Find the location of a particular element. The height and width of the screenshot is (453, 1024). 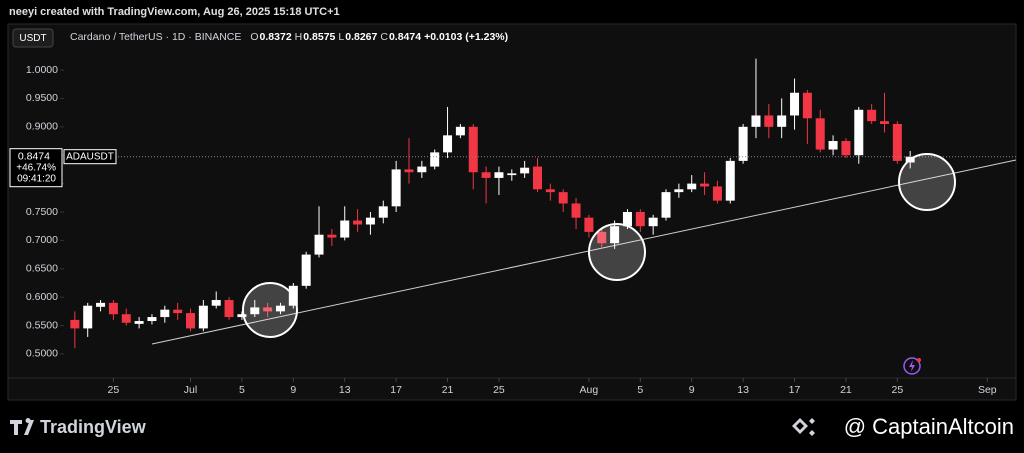

price-label-change: +46.74% is located at coordinates (36, 167).